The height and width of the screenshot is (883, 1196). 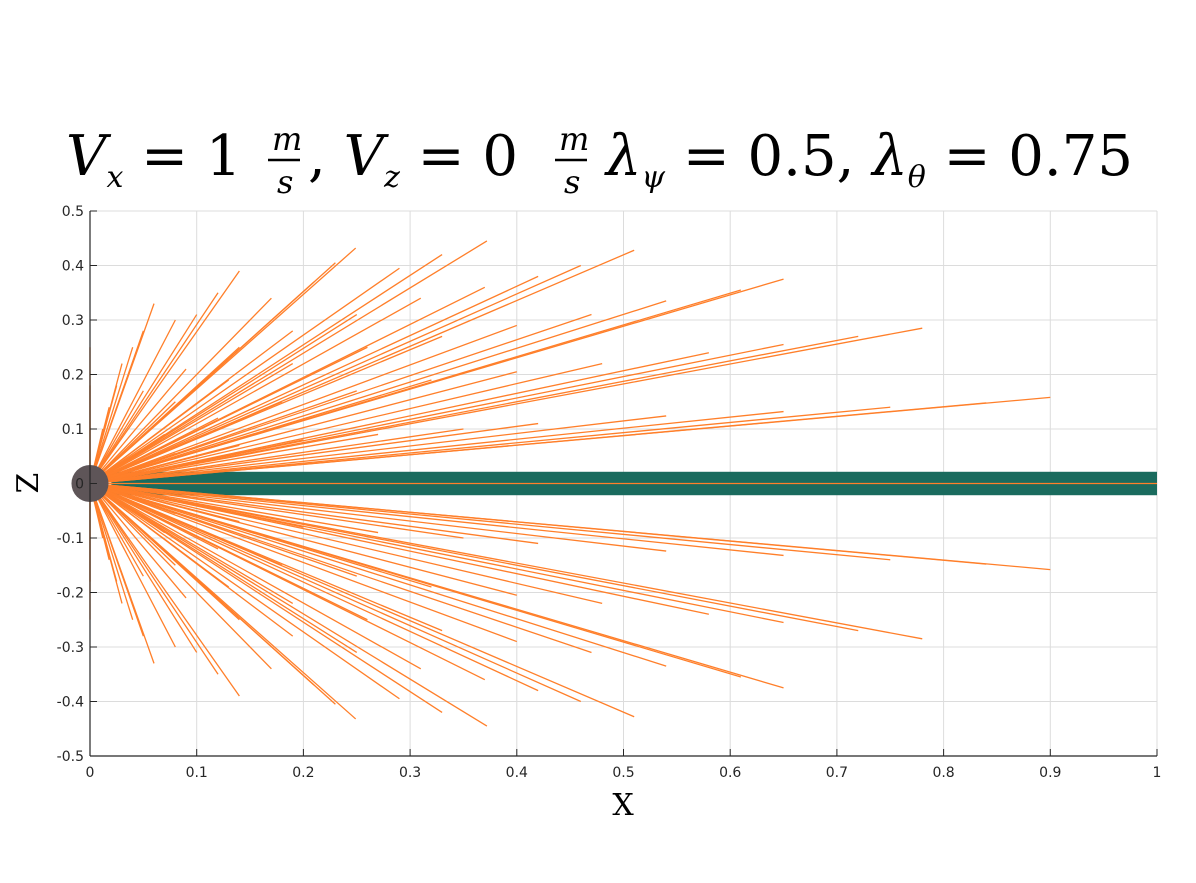 I want to click on y-axis-label: Z, so click(x=28, y=483).